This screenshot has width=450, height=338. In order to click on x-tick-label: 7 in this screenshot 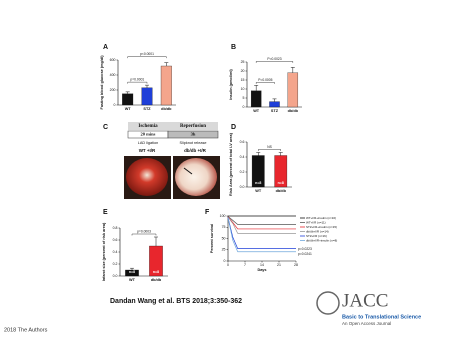, I will do `click(245, 265)`.